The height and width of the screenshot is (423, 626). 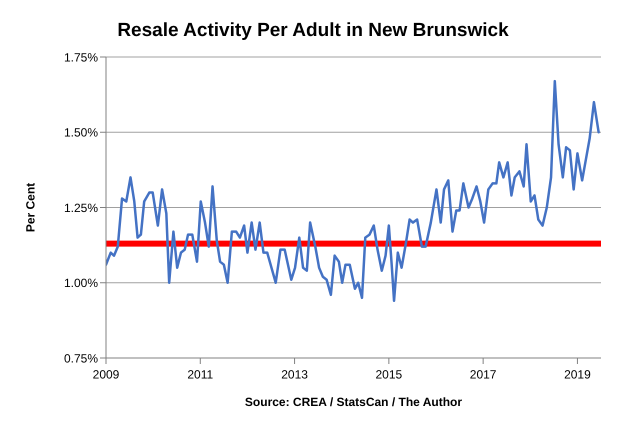 I want to click on x-tick-label: 2013, so click(x=294, y=375).